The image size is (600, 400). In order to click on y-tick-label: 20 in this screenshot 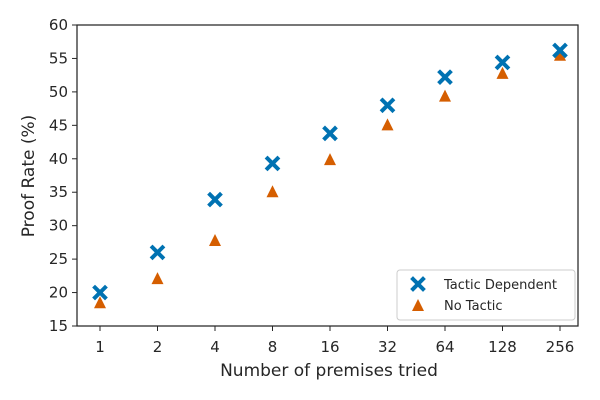, I will do `click(58, 293)`.